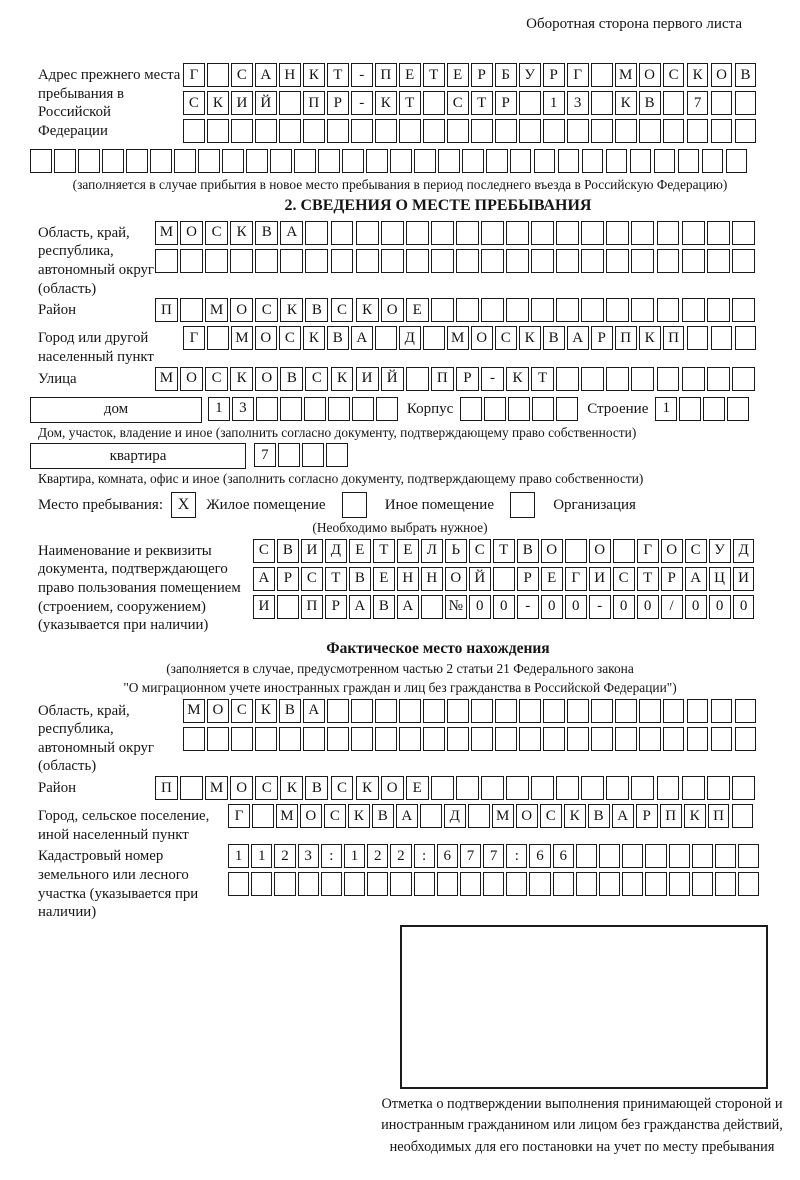 Image resolution: width=800 pixels, height=1180 pixels. Describe the element at coordinates (430, 409) in the screenshot. I see `korpus-label: Корпус` at that location.